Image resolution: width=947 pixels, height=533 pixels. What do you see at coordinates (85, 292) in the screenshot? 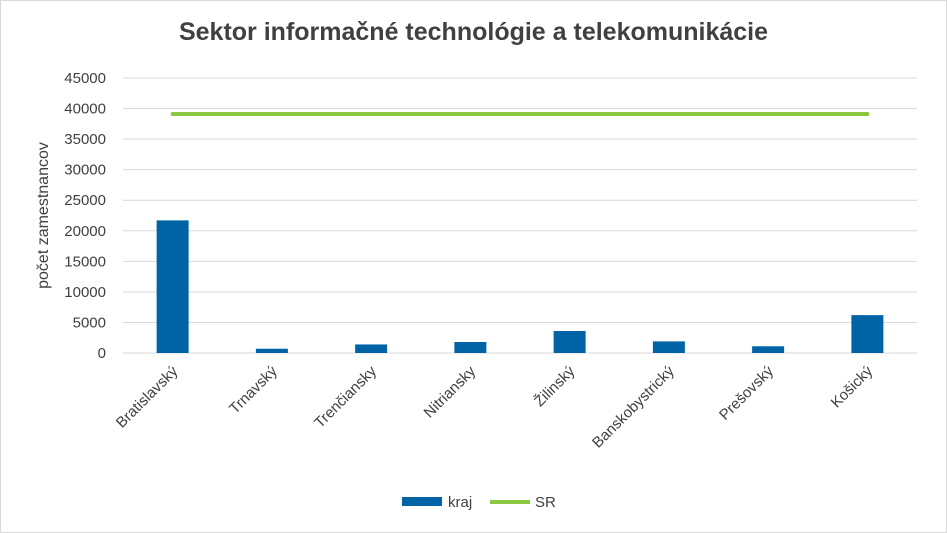
I see `y-tick-label: 10000` at bounding box center [85, 292].